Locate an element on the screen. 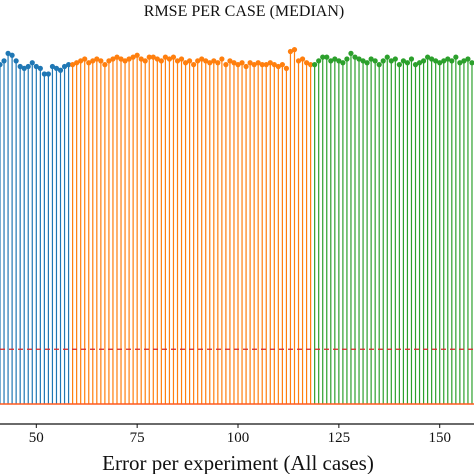 The height and width of the screenshot is (474, 474). chart-title: RMSE PER CASE (MEDIAN) is located at coordinates (244, 11).